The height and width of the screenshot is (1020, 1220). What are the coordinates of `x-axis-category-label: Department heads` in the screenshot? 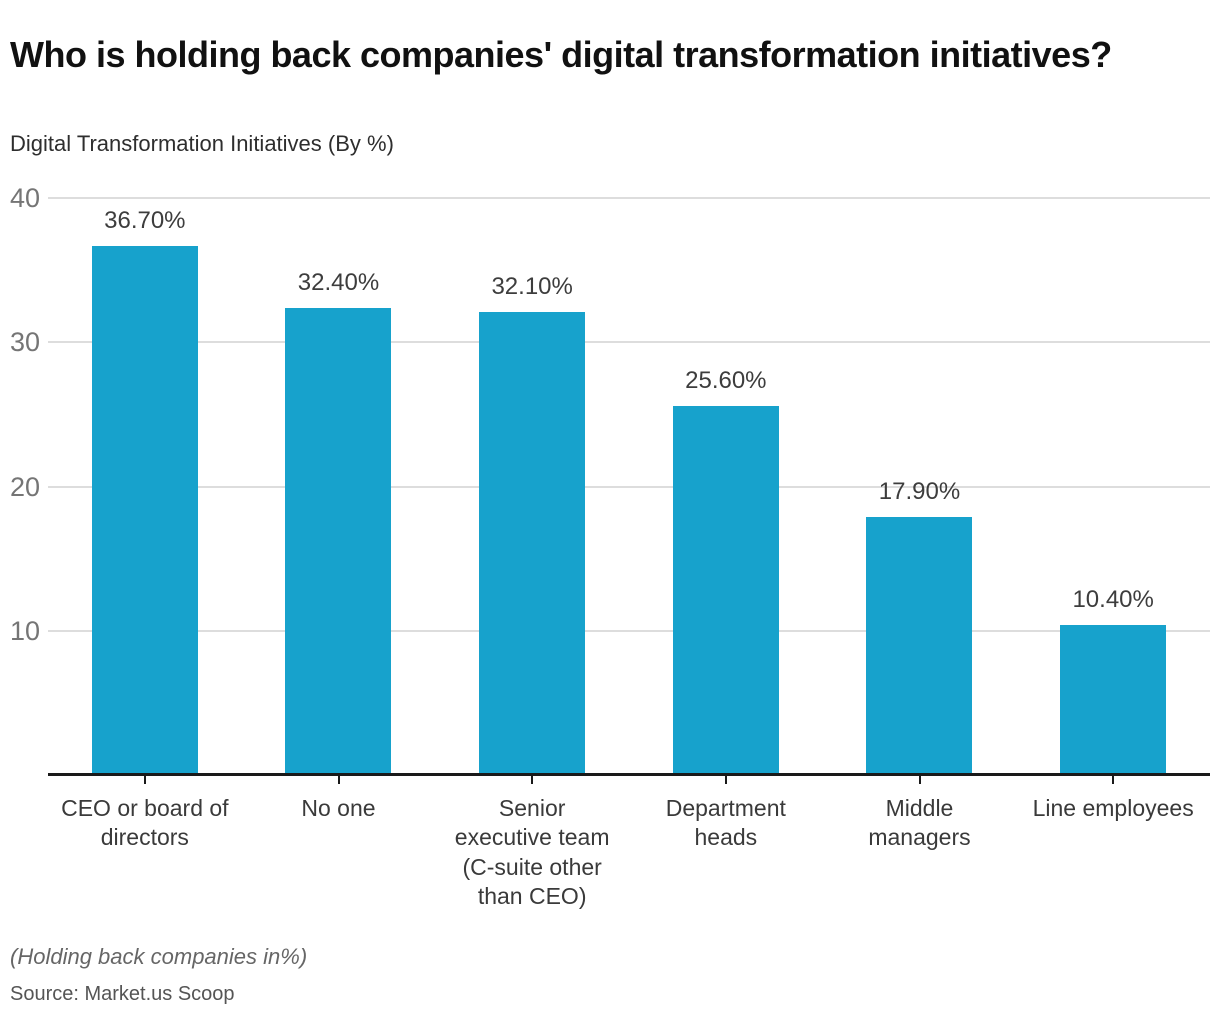 It's located at (725, 823).